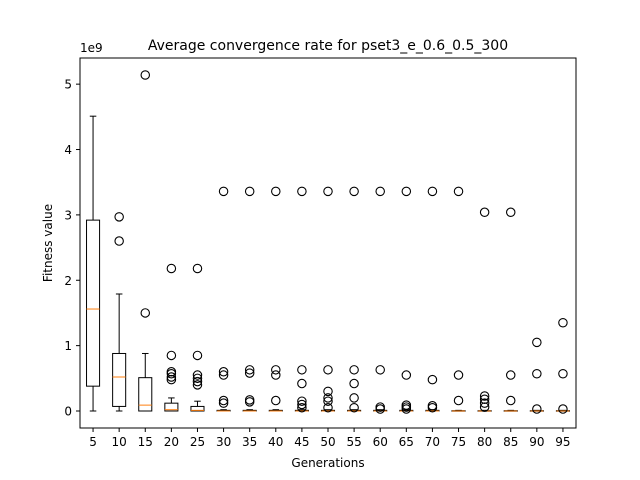 Image resolution: width=640 pixels, height=480 pixels. What do you see at coordinates (223, 442) in the screenshot?
I see `x-tick-label: 30` at bounding box center [223, 442].